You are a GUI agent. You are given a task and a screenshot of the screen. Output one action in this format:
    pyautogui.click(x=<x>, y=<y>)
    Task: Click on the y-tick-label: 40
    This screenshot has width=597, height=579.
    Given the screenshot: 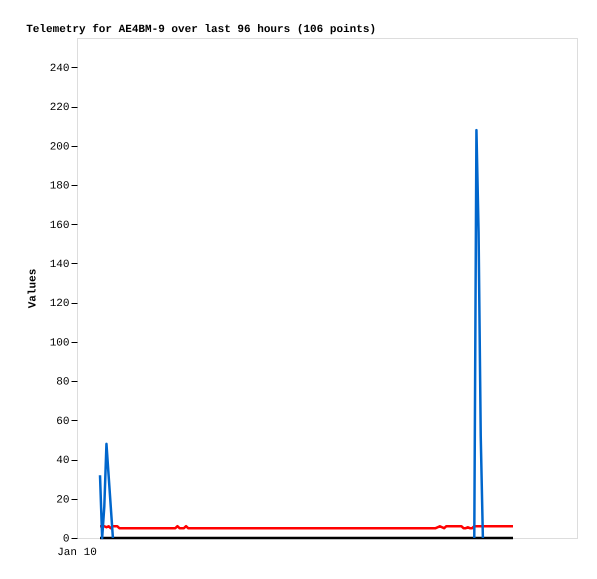 What is the action you would take?
    pyautogui.click(x=63, y=461)
    